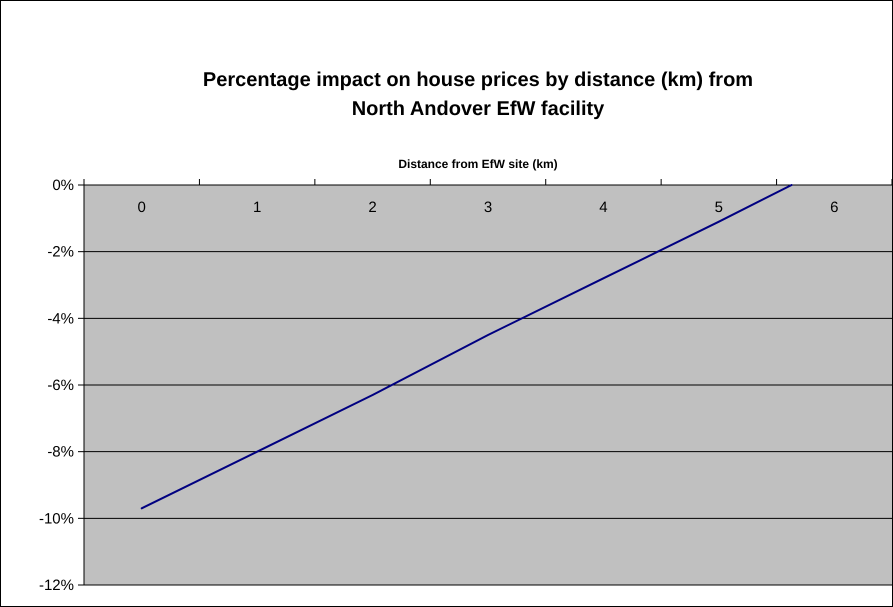 The width and height of the screenshot is (893, 607). I want to click on y-tick-label: -8%, so click(60, 452).